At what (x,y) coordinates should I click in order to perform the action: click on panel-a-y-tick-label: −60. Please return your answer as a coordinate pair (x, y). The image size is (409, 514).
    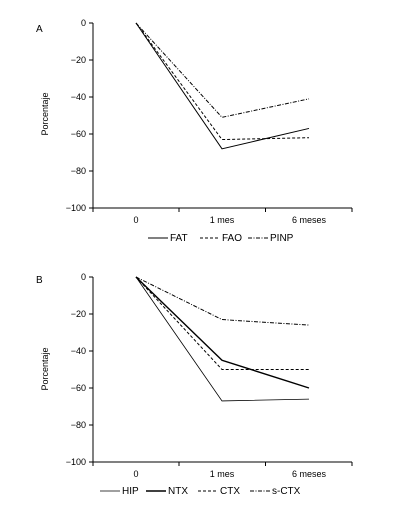
    Looking at the image, I should click on (78, 134).